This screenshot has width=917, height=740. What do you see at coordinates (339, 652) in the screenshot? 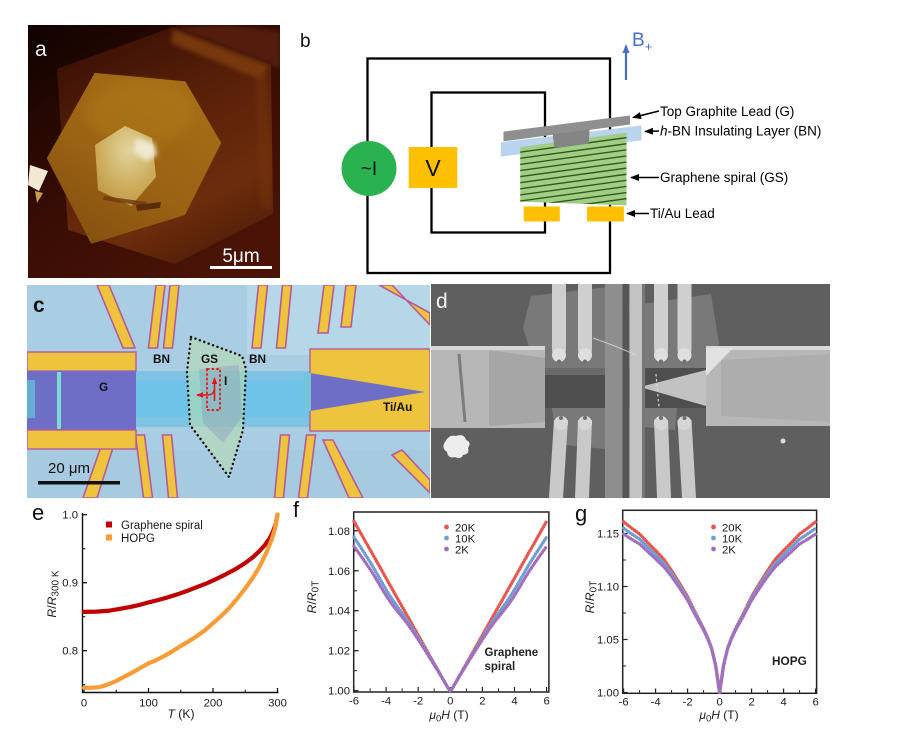
I see `svg-text: 1.02` at bounding box center [339, 652].